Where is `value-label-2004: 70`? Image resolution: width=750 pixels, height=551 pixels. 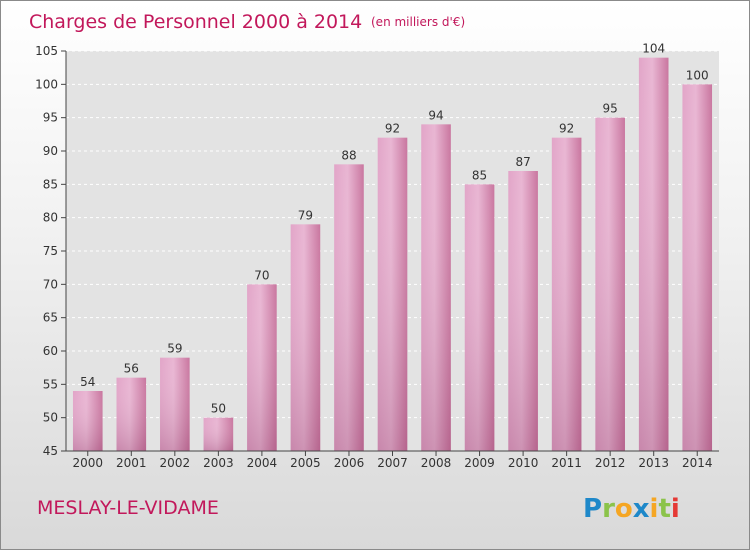
value-label-2004: 70 is located at coordinates (261, 275).